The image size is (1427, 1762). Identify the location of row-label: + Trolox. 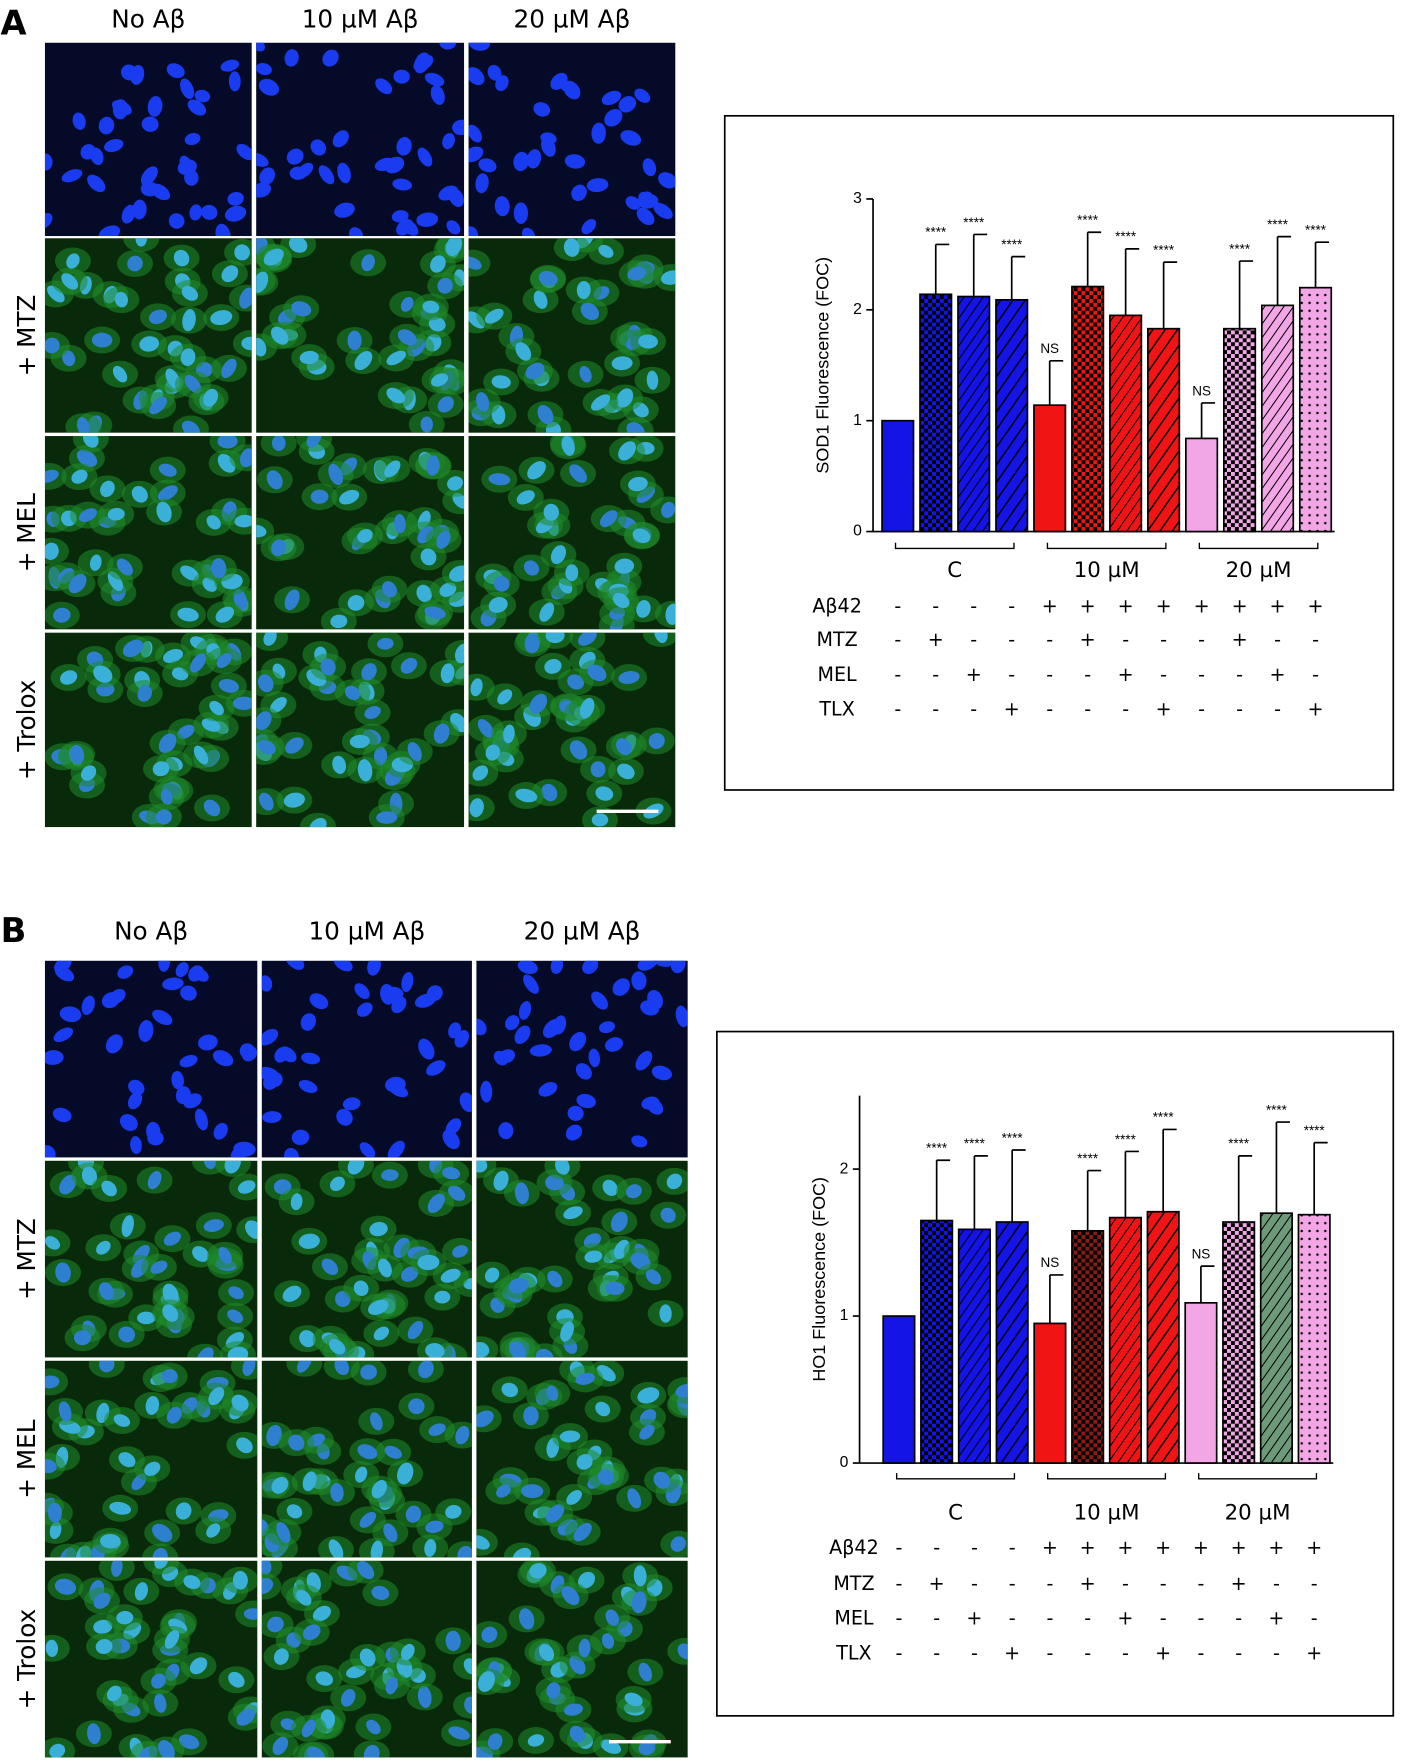
(26, 730).